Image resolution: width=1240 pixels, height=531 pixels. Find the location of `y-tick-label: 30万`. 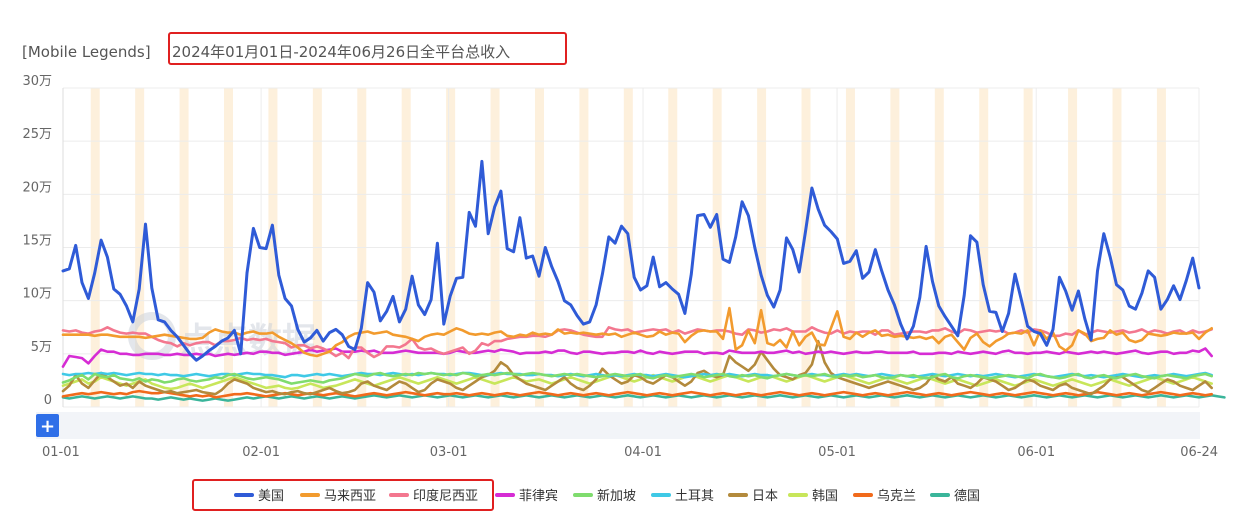

y-tick-label: 30万 is located at coordinates (37, 81).